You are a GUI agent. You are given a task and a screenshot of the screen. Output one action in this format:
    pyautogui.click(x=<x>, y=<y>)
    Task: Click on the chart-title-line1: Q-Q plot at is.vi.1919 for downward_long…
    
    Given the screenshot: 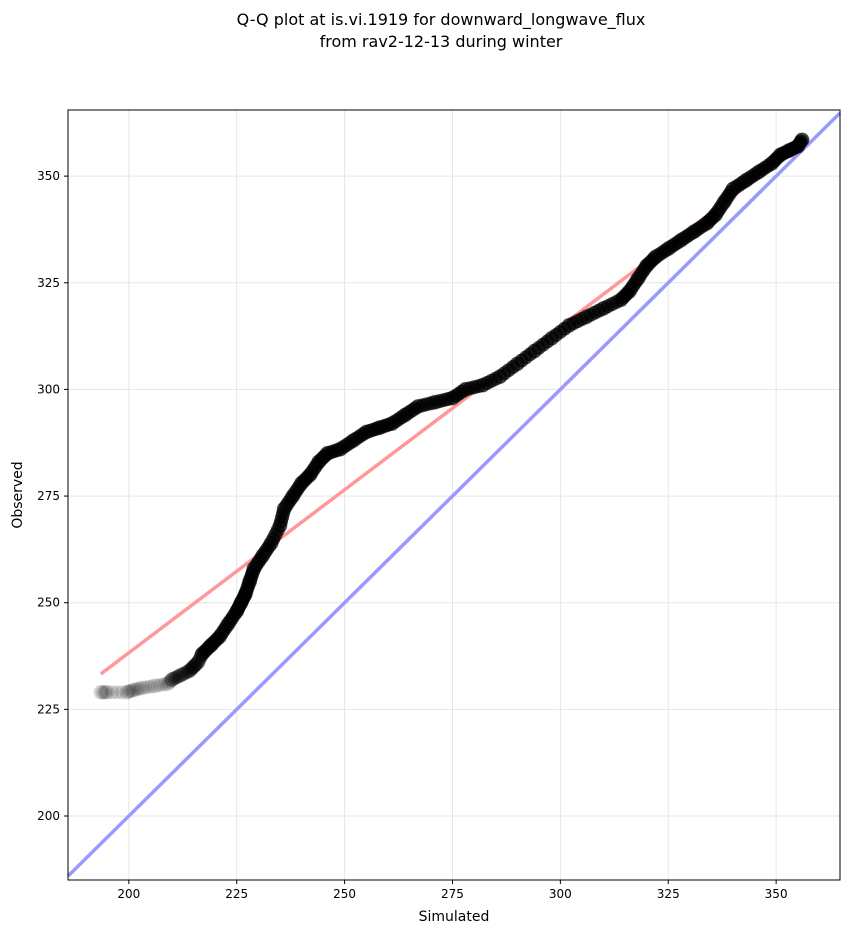 What is the action you would take?
    pyautogui.click(x=441, y=20)
    